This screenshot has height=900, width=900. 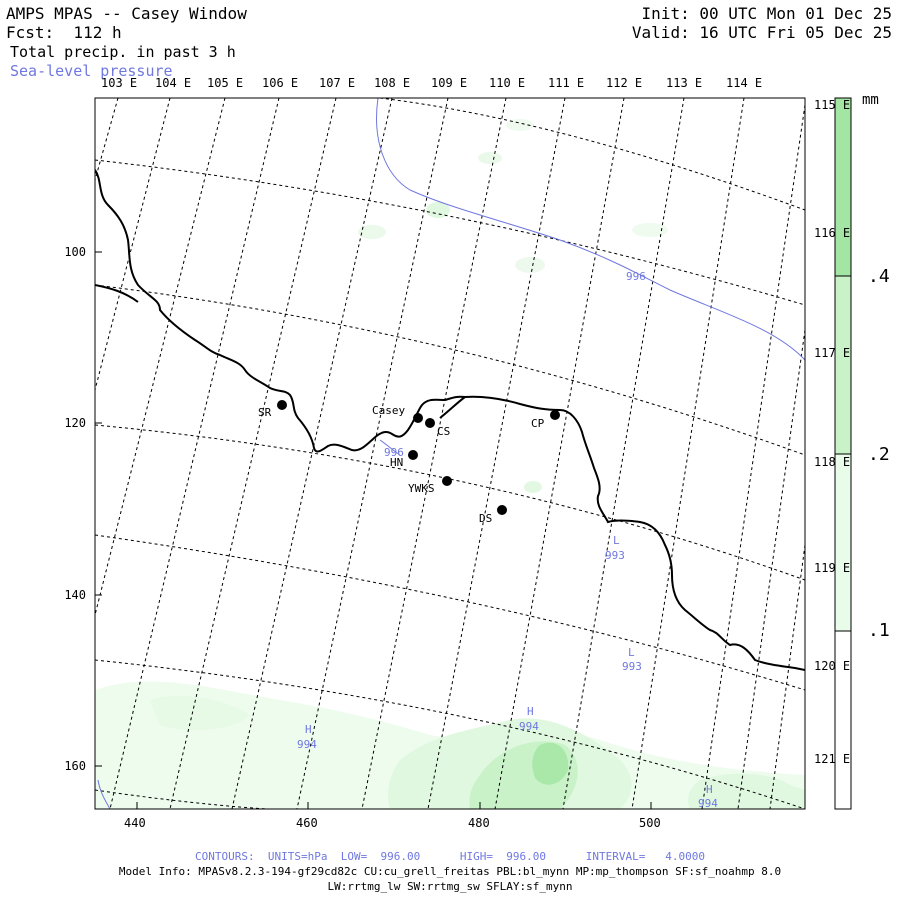 I want to click on lon-label-top: 105 E, so click(x=225, y=83).